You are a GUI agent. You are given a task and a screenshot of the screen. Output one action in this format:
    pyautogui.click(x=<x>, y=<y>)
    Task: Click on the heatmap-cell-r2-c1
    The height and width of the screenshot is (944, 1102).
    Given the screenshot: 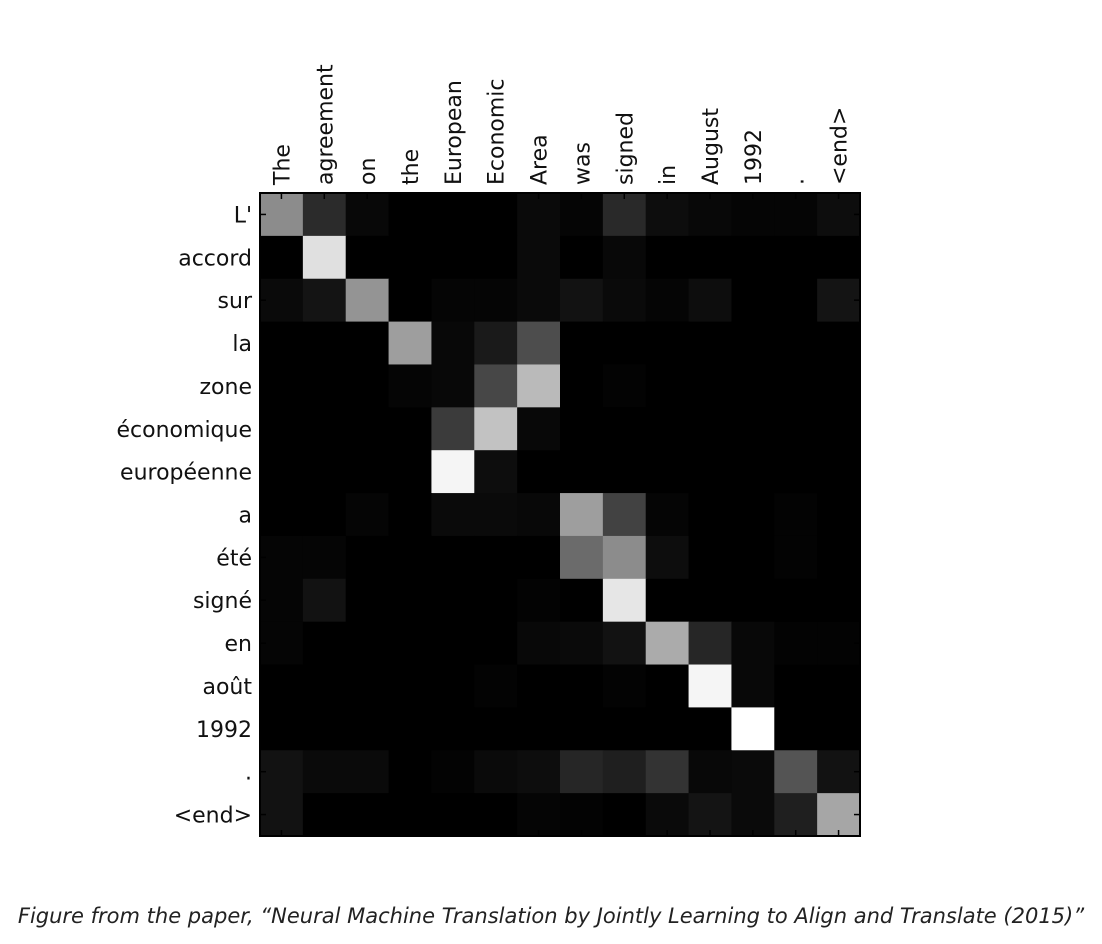 What is the action you would take?
    pyautogui.click(x=324, y=300)
    